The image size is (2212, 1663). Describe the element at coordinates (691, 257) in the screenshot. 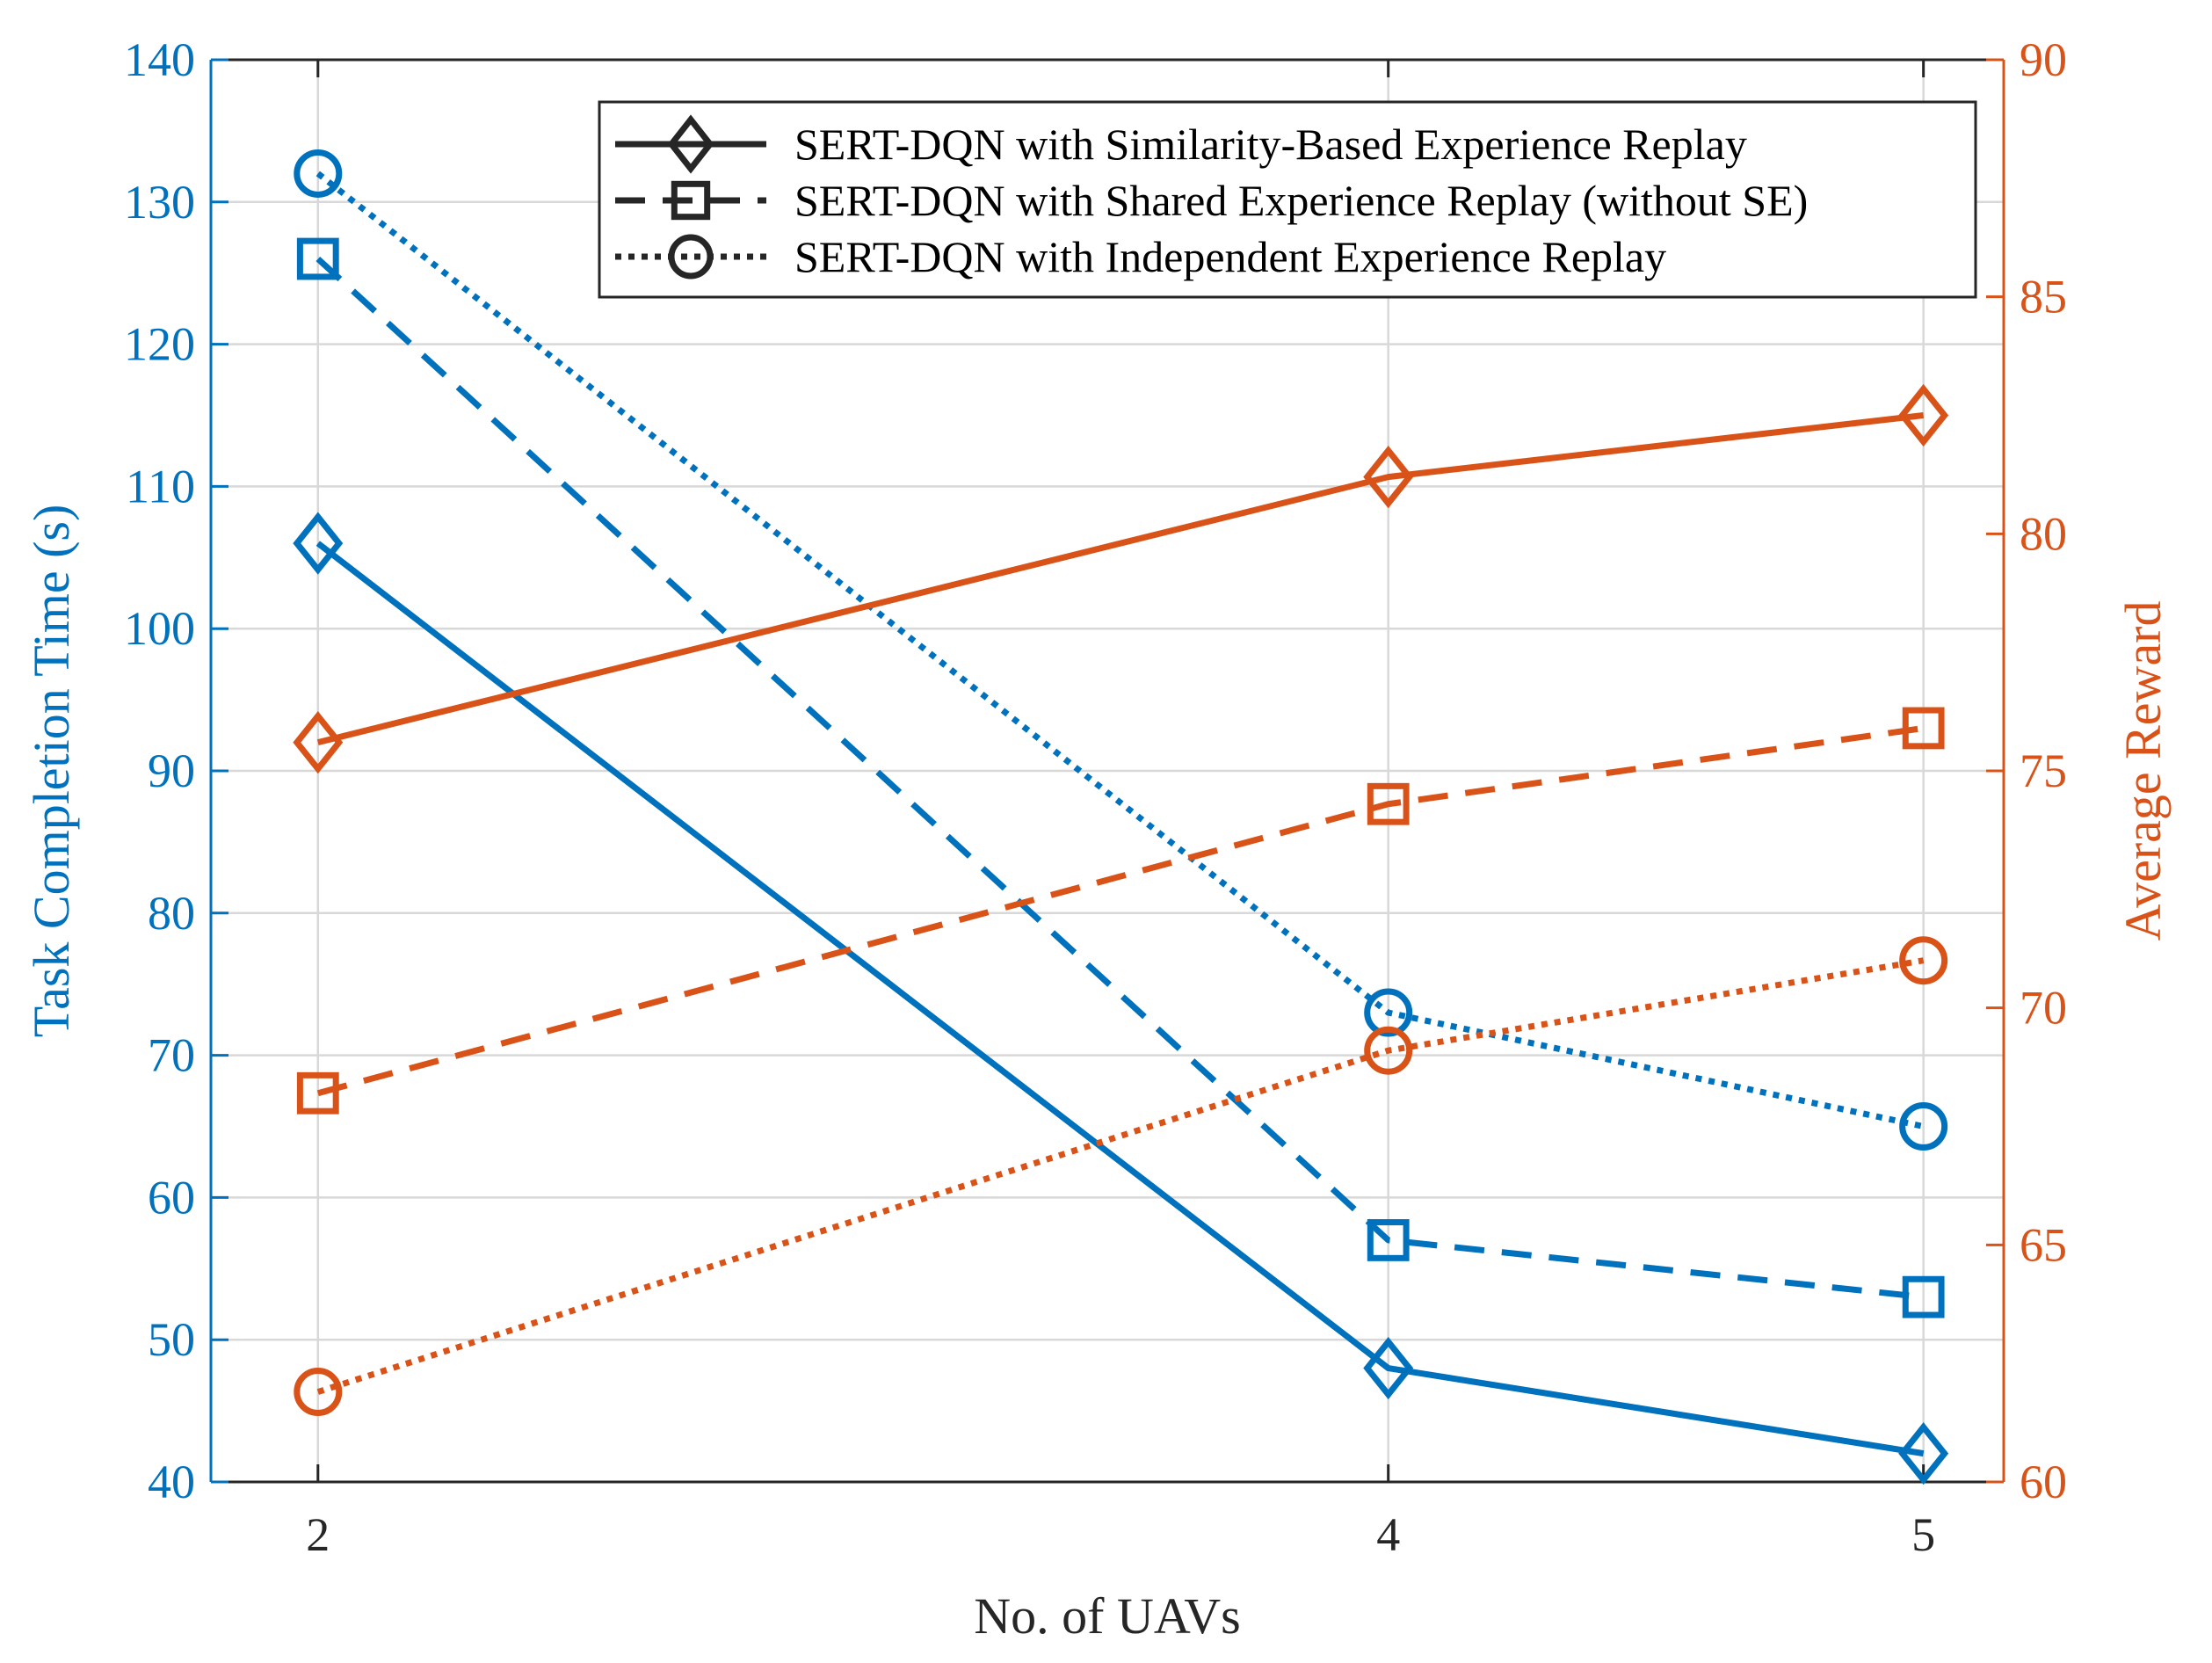

I see `legend-marker-circle` at that location.